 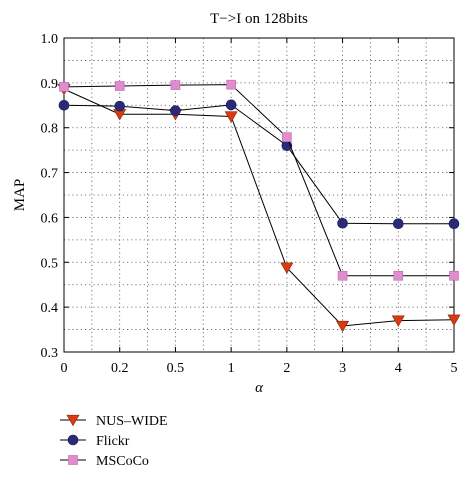 I want to click on legend-label: NUS–WIDE, so click(x=132, y=421).